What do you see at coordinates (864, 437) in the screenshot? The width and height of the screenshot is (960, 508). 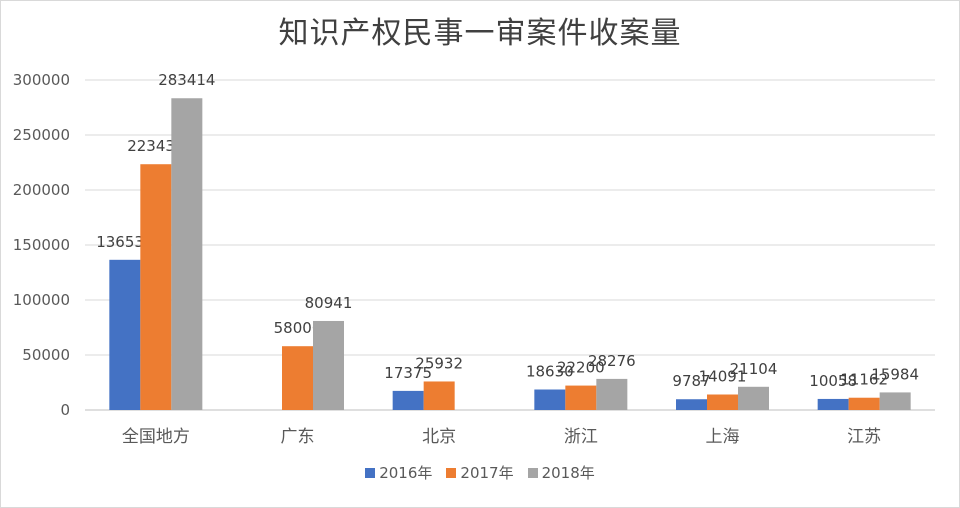 I see `category-label: 江苏` at bounding box center [864, 437].